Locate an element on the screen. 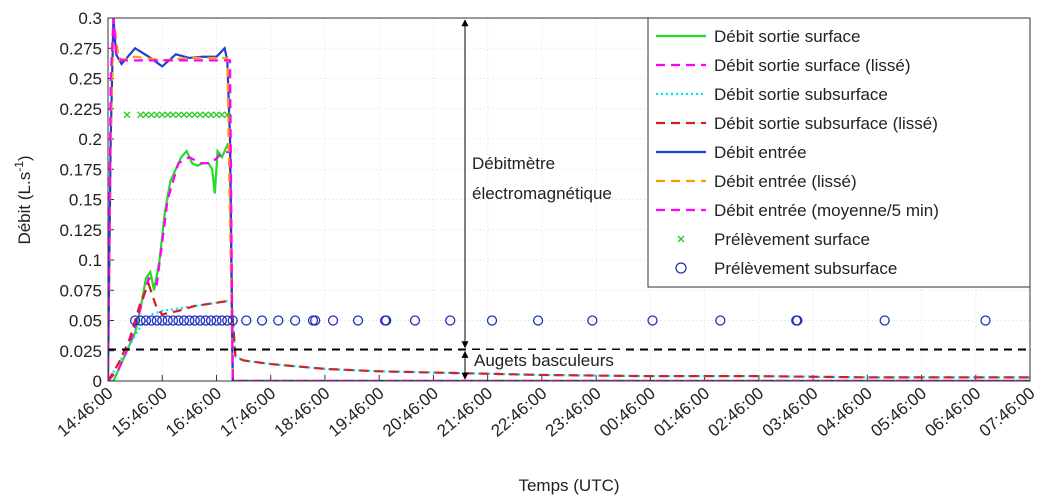 The image size is (1043, 499). y-label-end: ) is located at coordinates (24, 158).